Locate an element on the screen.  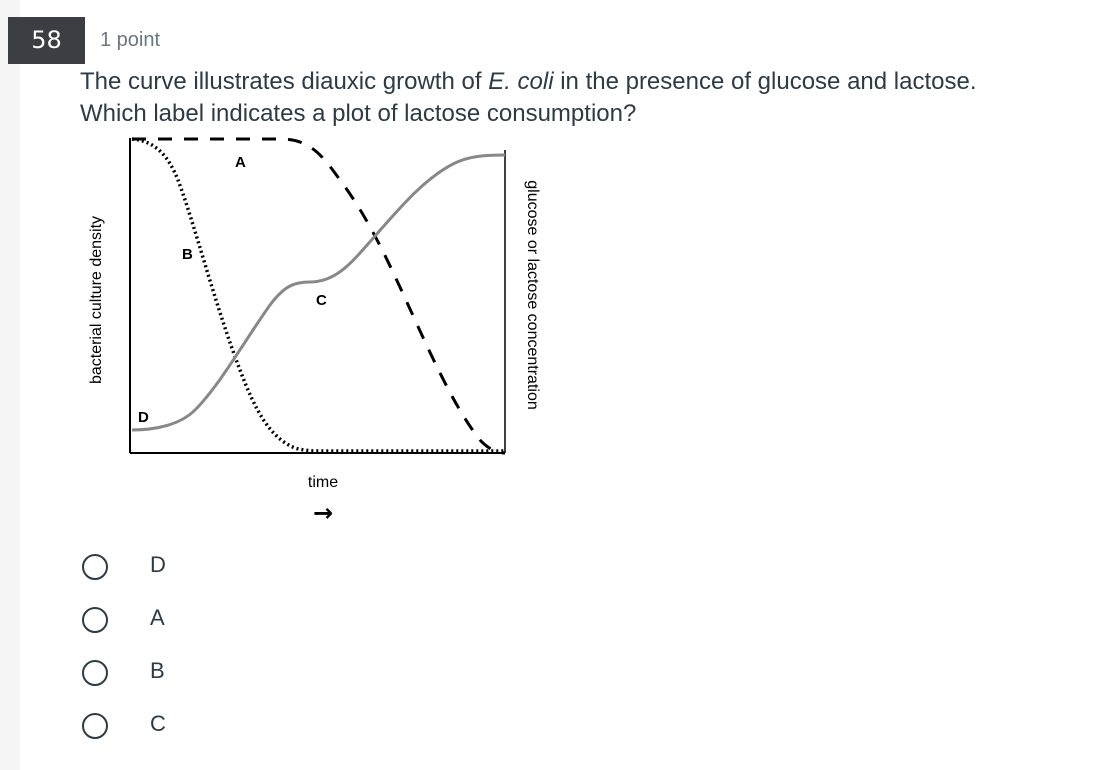
left-axis-label: bacterial culture density is located at coordinates (96, 300).